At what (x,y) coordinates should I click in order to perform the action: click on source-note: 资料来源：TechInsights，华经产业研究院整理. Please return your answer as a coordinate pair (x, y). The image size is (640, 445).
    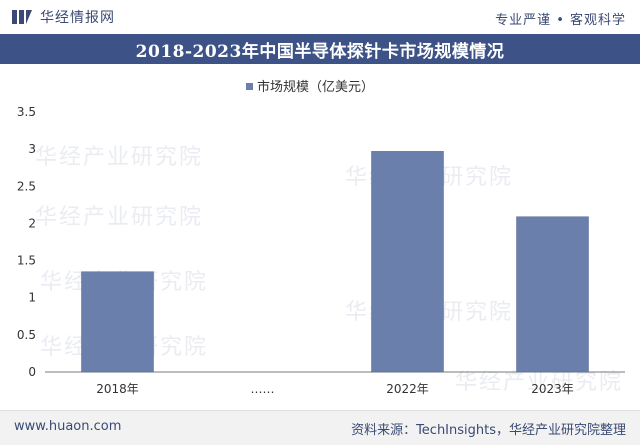
    Looking at the image, I should click on (488, 430).